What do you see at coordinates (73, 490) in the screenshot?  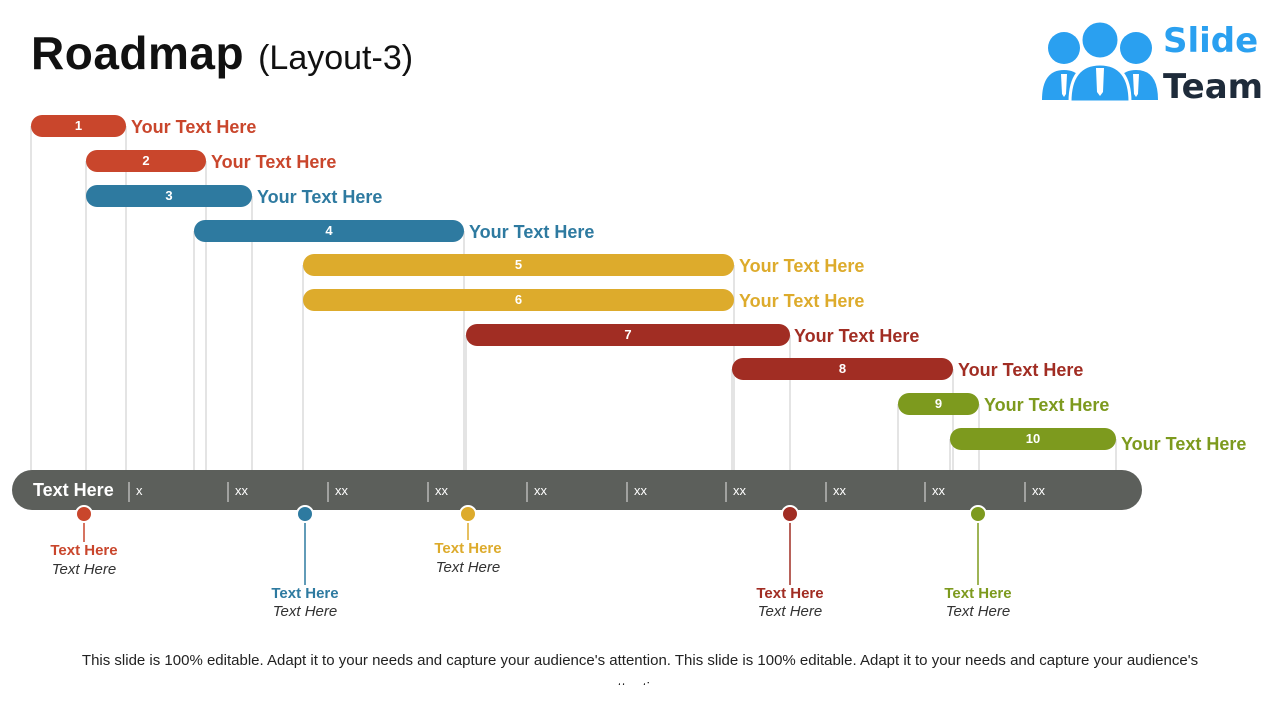 I see `axis-start-label: Text Here` at bounding box center [73, 490].